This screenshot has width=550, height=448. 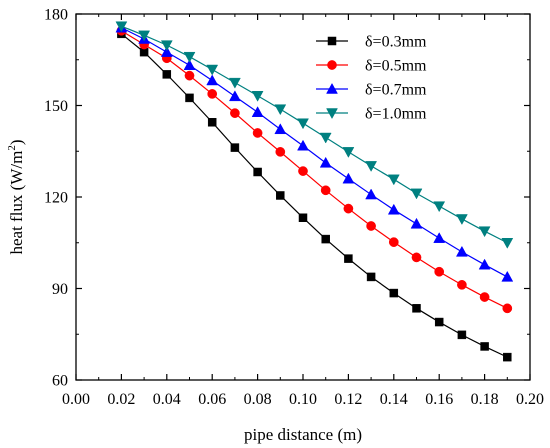 What do you see at coordinates (396, 42) in the screenshot?
I see `legend-label: δ=0.3mm` at bounding box center [396, 42].